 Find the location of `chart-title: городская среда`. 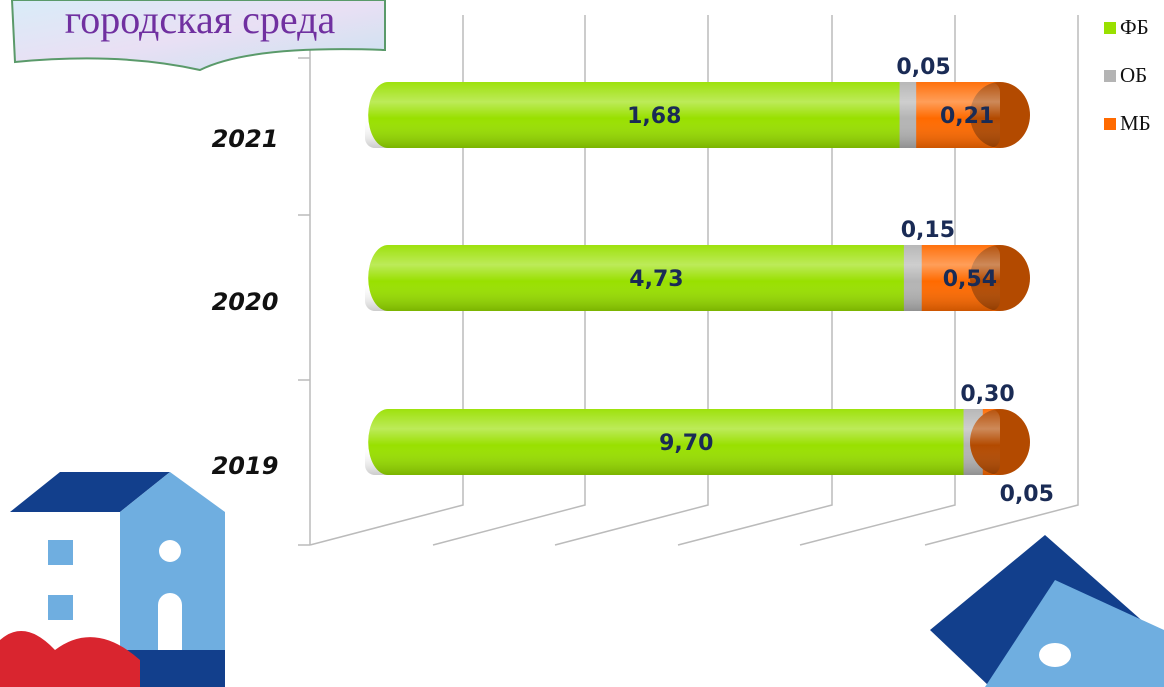

chart-title: городская среда is located at coordinates (200, 21).